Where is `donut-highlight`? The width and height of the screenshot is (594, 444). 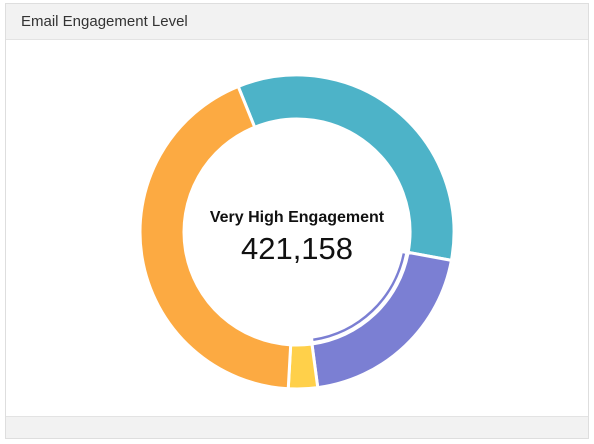 donut-highlight is located at coordinates (359, 297).